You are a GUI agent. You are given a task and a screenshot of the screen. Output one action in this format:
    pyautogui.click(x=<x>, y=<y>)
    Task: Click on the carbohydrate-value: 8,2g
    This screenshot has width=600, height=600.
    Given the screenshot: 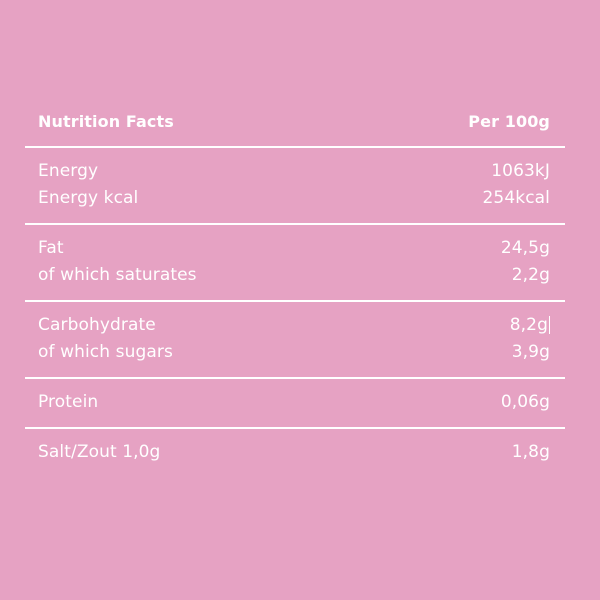 What is the action you would take?
    pyautogui.click(x=528, y=325)
    